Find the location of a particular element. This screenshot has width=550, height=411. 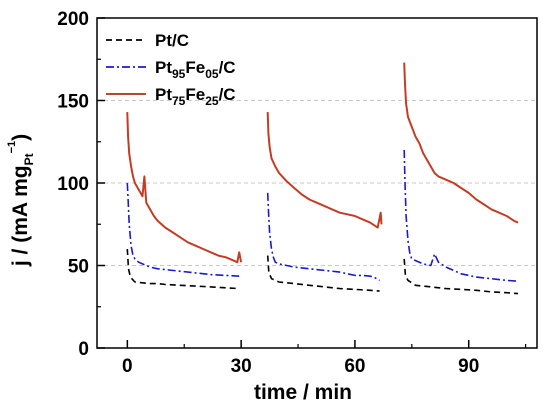

y-axis-title-close: ) is located at coordinates (20, 137).